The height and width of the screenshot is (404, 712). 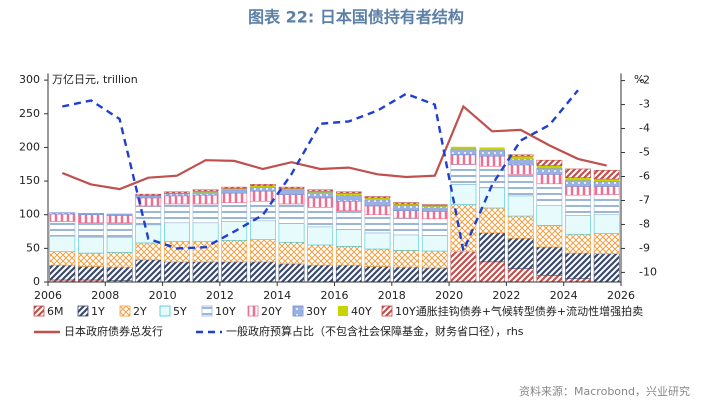 What do you see at coordinates (163, 295) in the screenshot?
I see `x-tick-label: 2010` at bounding box center [163, 295].